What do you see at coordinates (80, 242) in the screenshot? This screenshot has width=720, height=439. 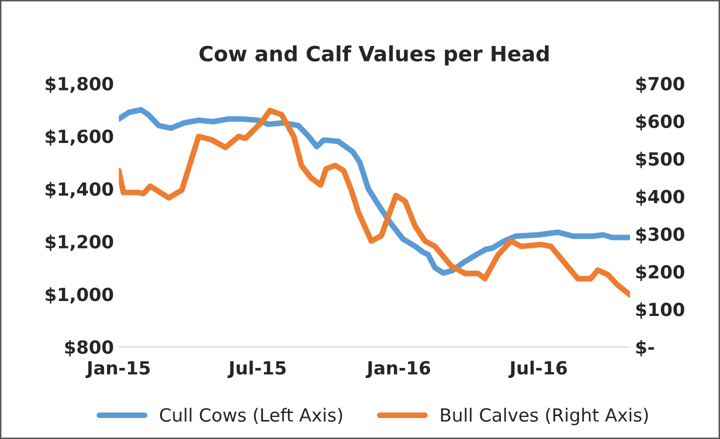 I see `y-tick-label: $1,200` at bounding box center [80, 242].